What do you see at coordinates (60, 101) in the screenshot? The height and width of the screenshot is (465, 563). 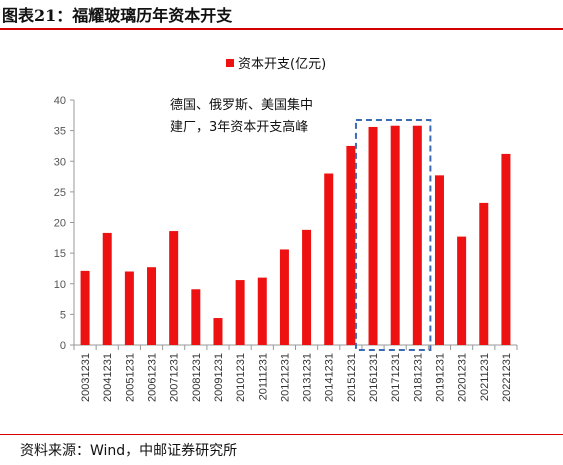 I see `y-tick-label: 40` at bounding box center [60, 101].